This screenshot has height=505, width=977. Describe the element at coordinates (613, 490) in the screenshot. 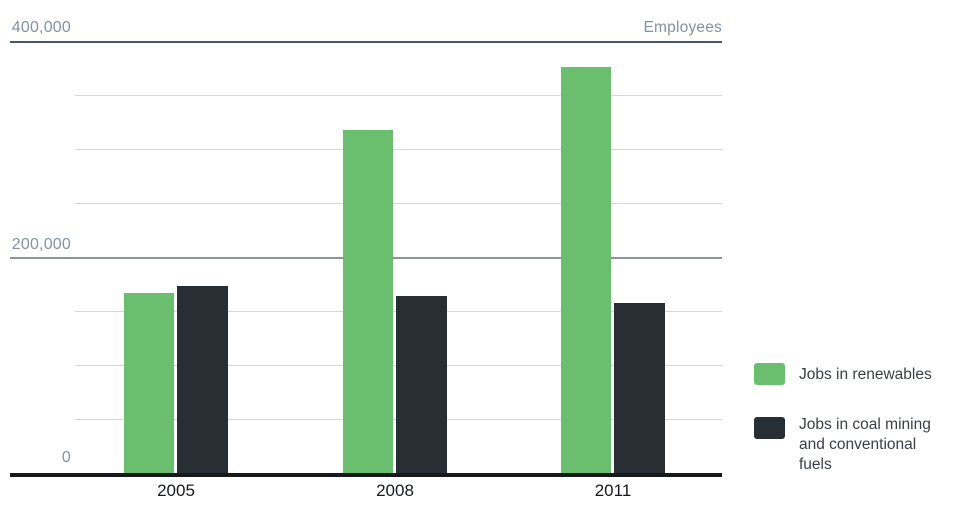

I see `x-axis-label-2011: 2011` at that location.